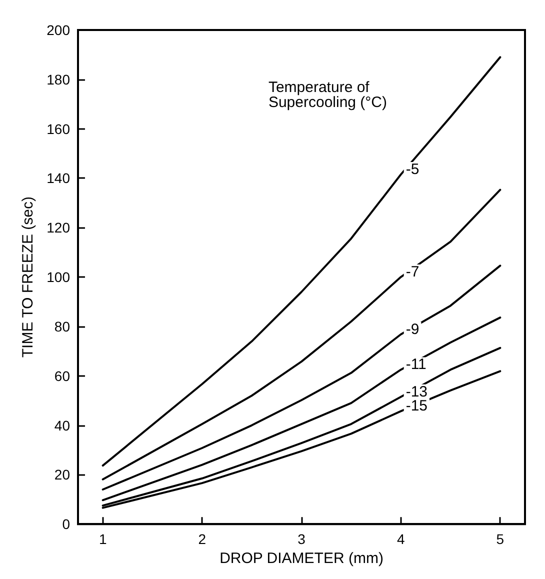 The height and width of the screenshot is (579, 545). Describe the element at coordinates (417, 391) in the screenshot. I see `series-label: -13` at that location.